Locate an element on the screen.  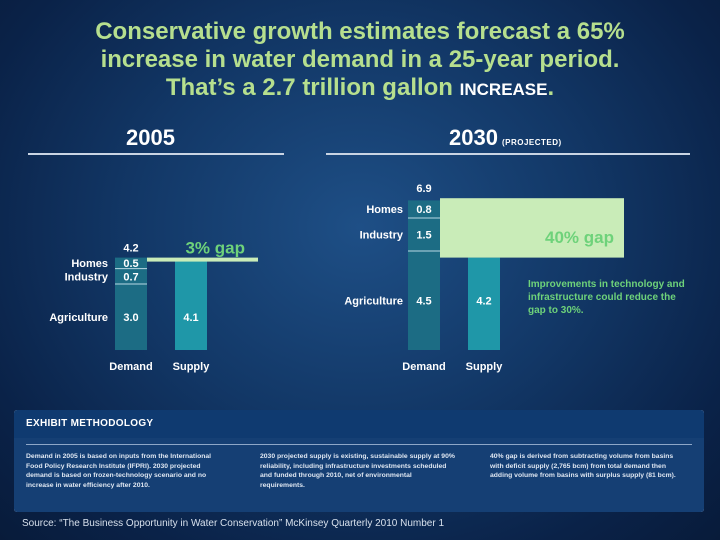
segment-label-industry-2005: Industry is located at coordinates (87, 277).